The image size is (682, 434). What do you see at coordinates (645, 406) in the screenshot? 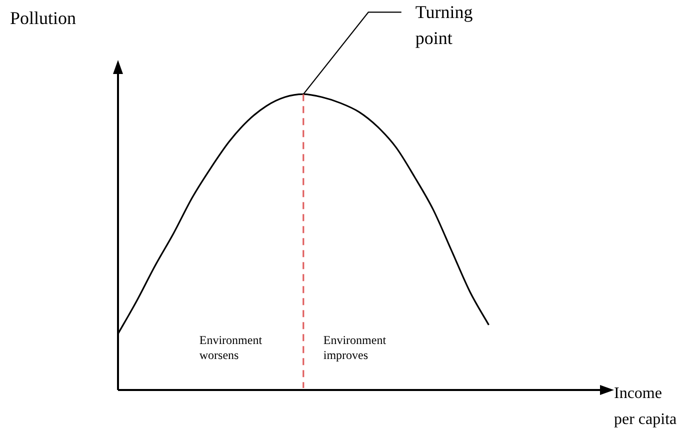
I see `x-axis-title: Income per capita` at bounding box center [645, 406].